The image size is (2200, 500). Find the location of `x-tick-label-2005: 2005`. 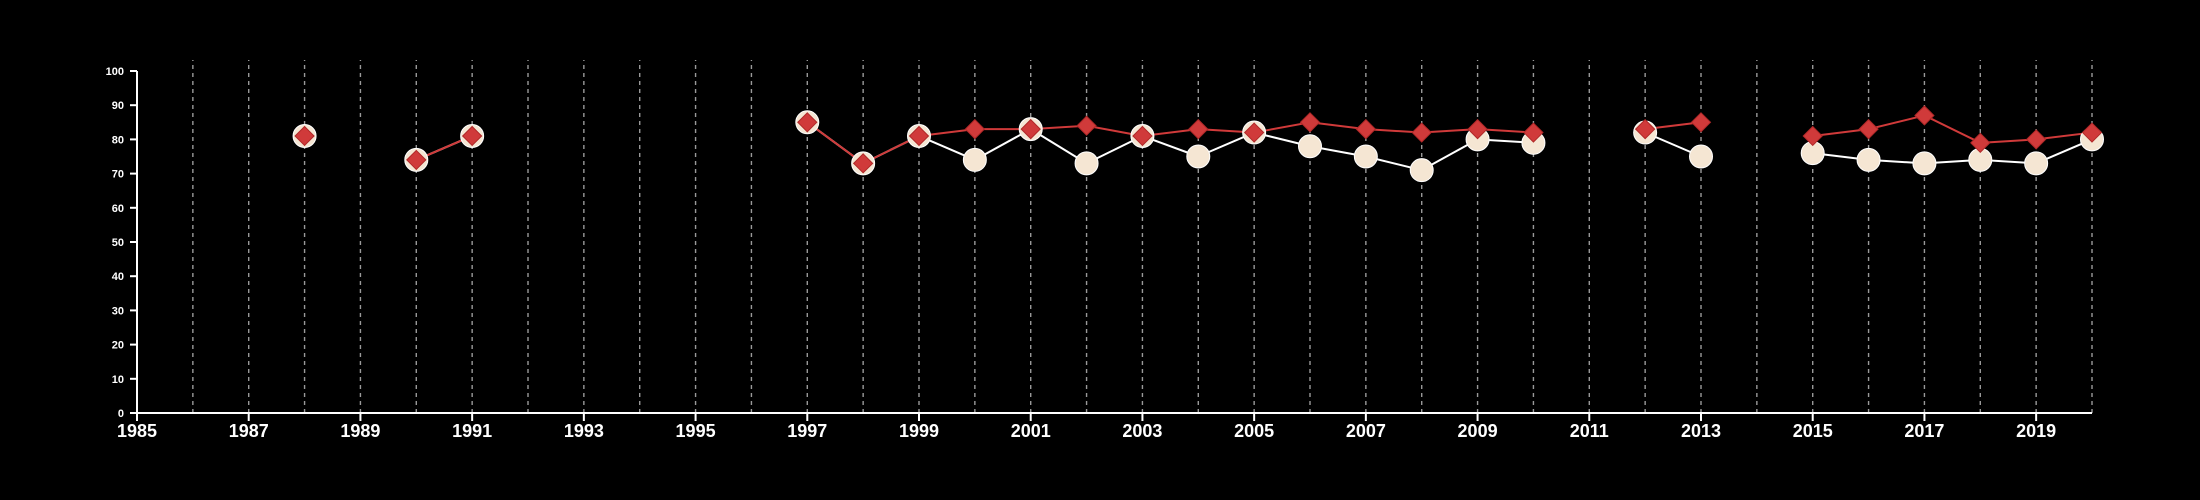

x-tick-label-2005: 2005 is located at coordinates (1254, 431).